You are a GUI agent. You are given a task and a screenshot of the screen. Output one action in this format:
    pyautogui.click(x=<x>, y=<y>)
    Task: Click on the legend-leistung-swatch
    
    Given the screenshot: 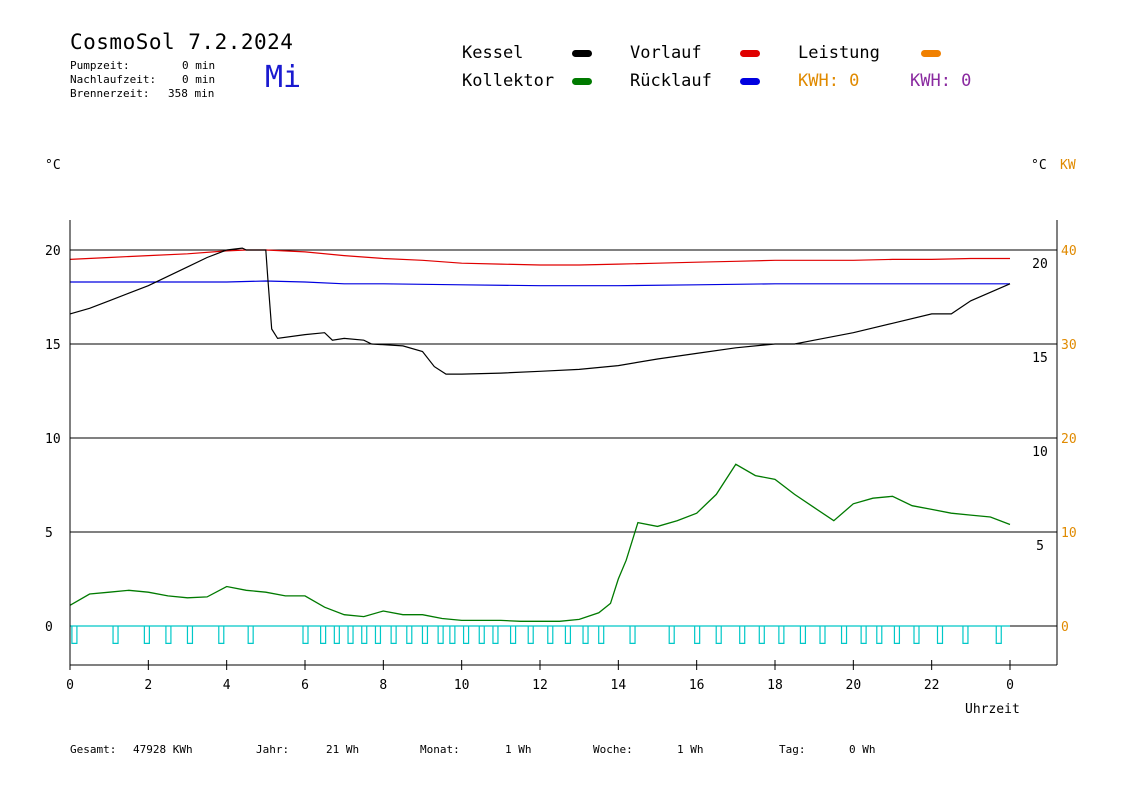 What is the action you would take?
    pyautogui.click(x=931, y=53)
    